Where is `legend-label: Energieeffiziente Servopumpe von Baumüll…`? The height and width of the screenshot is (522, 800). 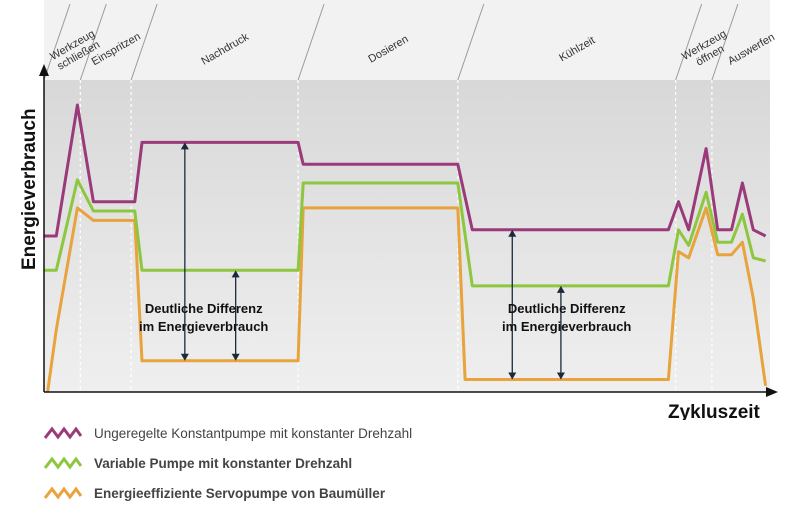
legend-label: Energieeffiziente Servopumpe von Baumüll… is located at coordinates (240, 493).